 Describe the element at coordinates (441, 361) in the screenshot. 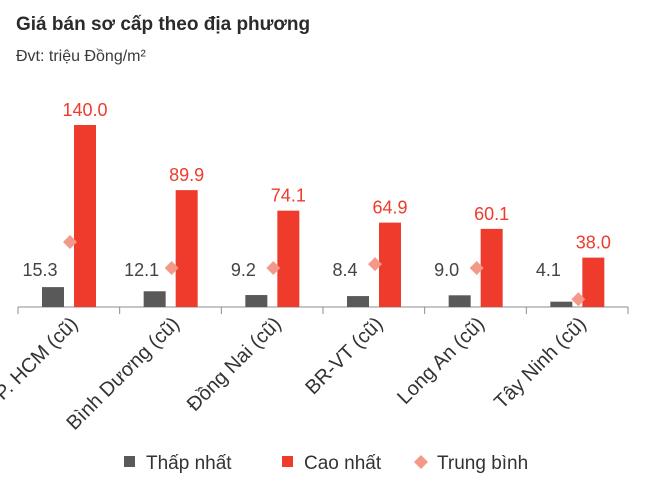

I see `x-tick-label: Long An (cũ)` at that location.